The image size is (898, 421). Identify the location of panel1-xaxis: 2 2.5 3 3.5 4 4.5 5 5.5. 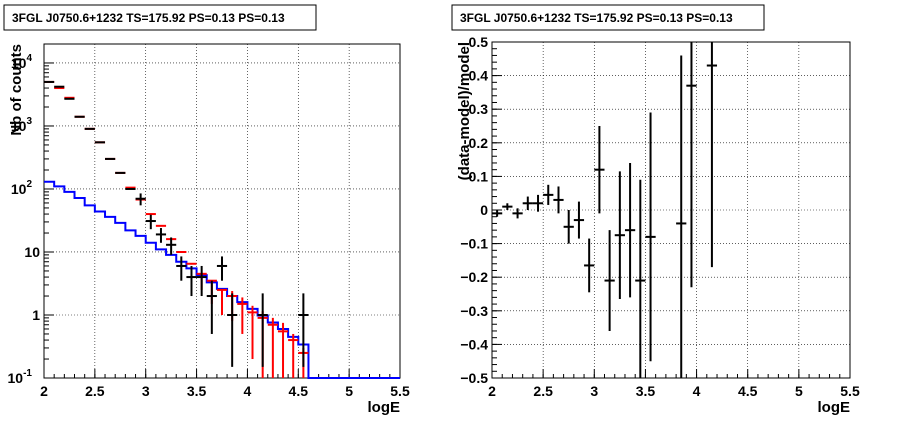
(225, 384).